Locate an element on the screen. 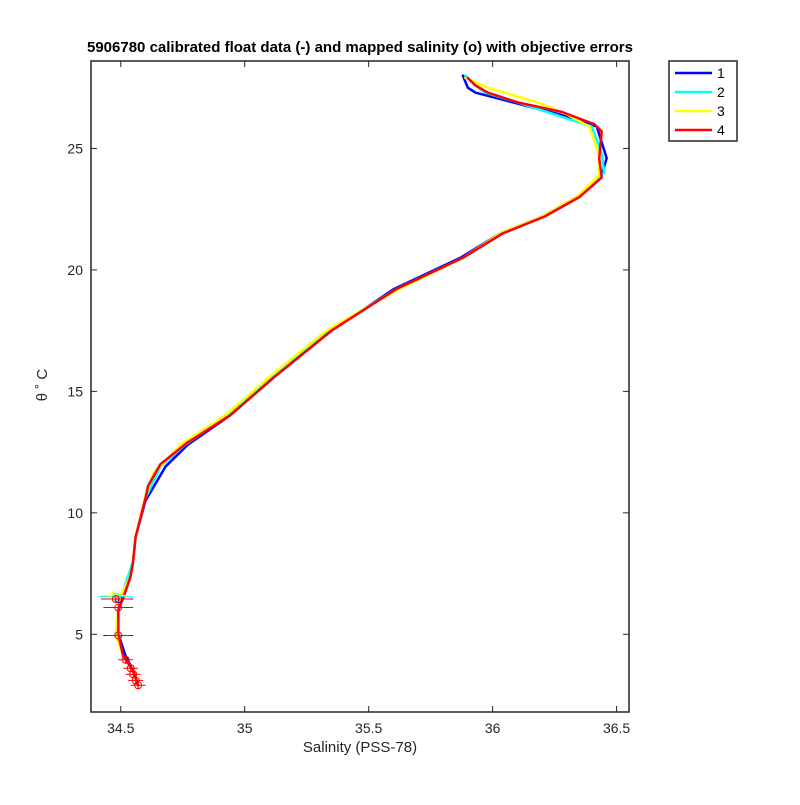  y-axis-label: θ ˚ C is located at coordinates (42, 385).